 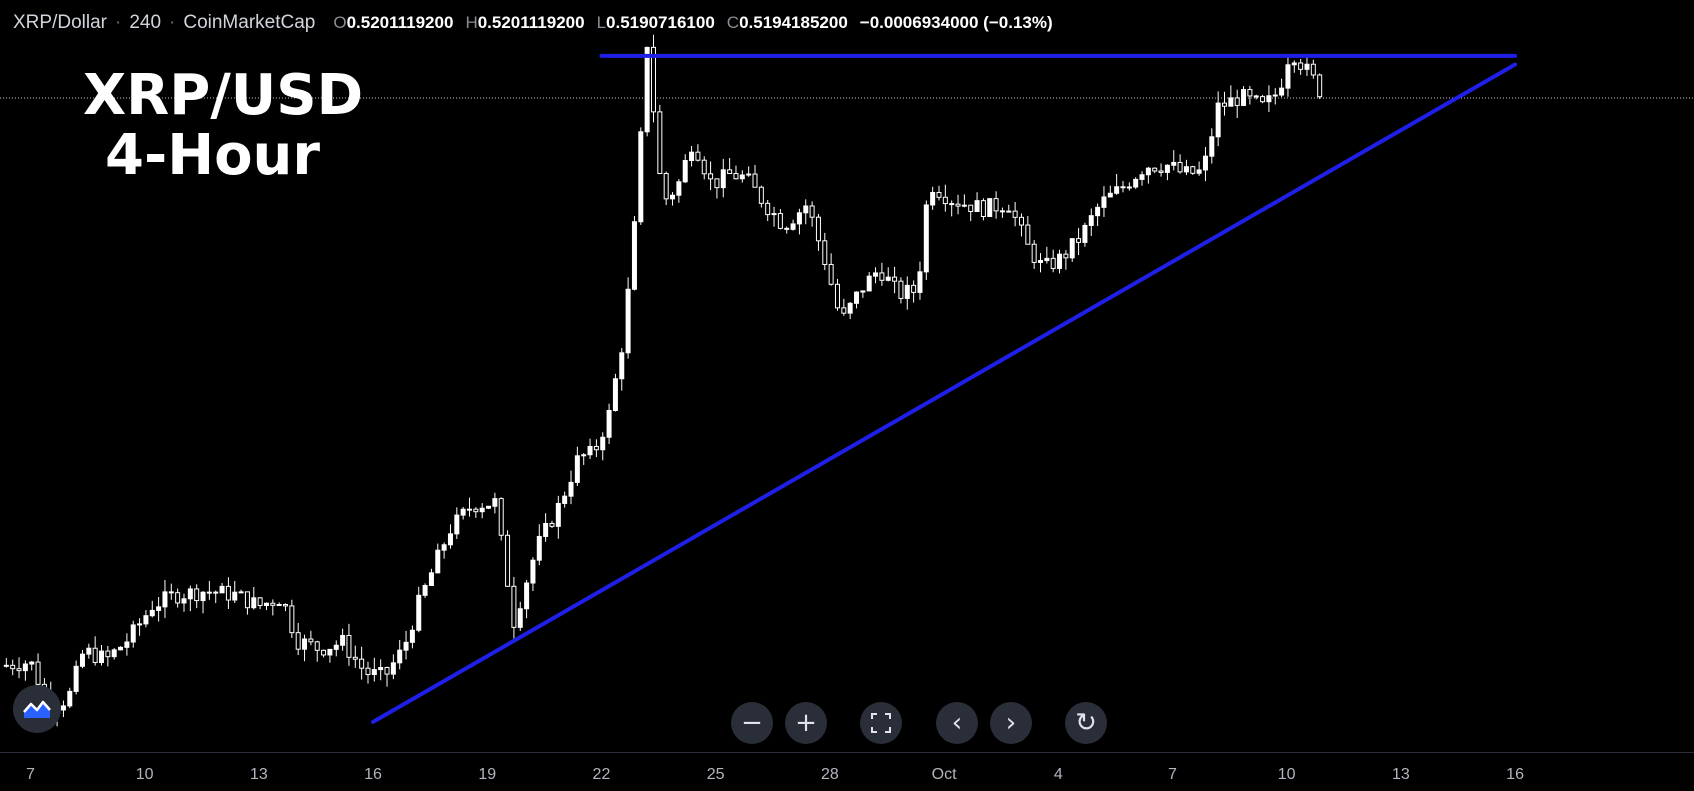 I want to click on x-tick-label: 25, so click(x=715, y=774).